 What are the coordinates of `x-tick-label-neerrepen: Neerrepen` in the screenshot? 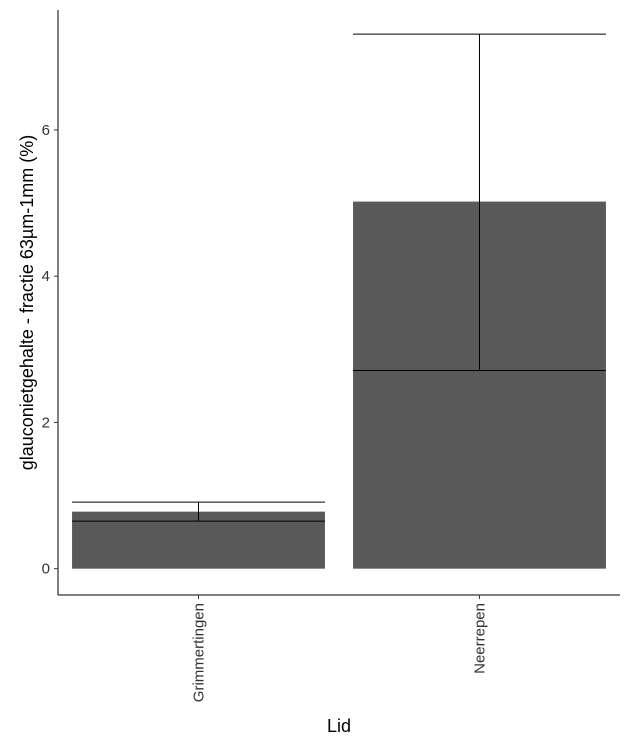 It's located at (480, 638).